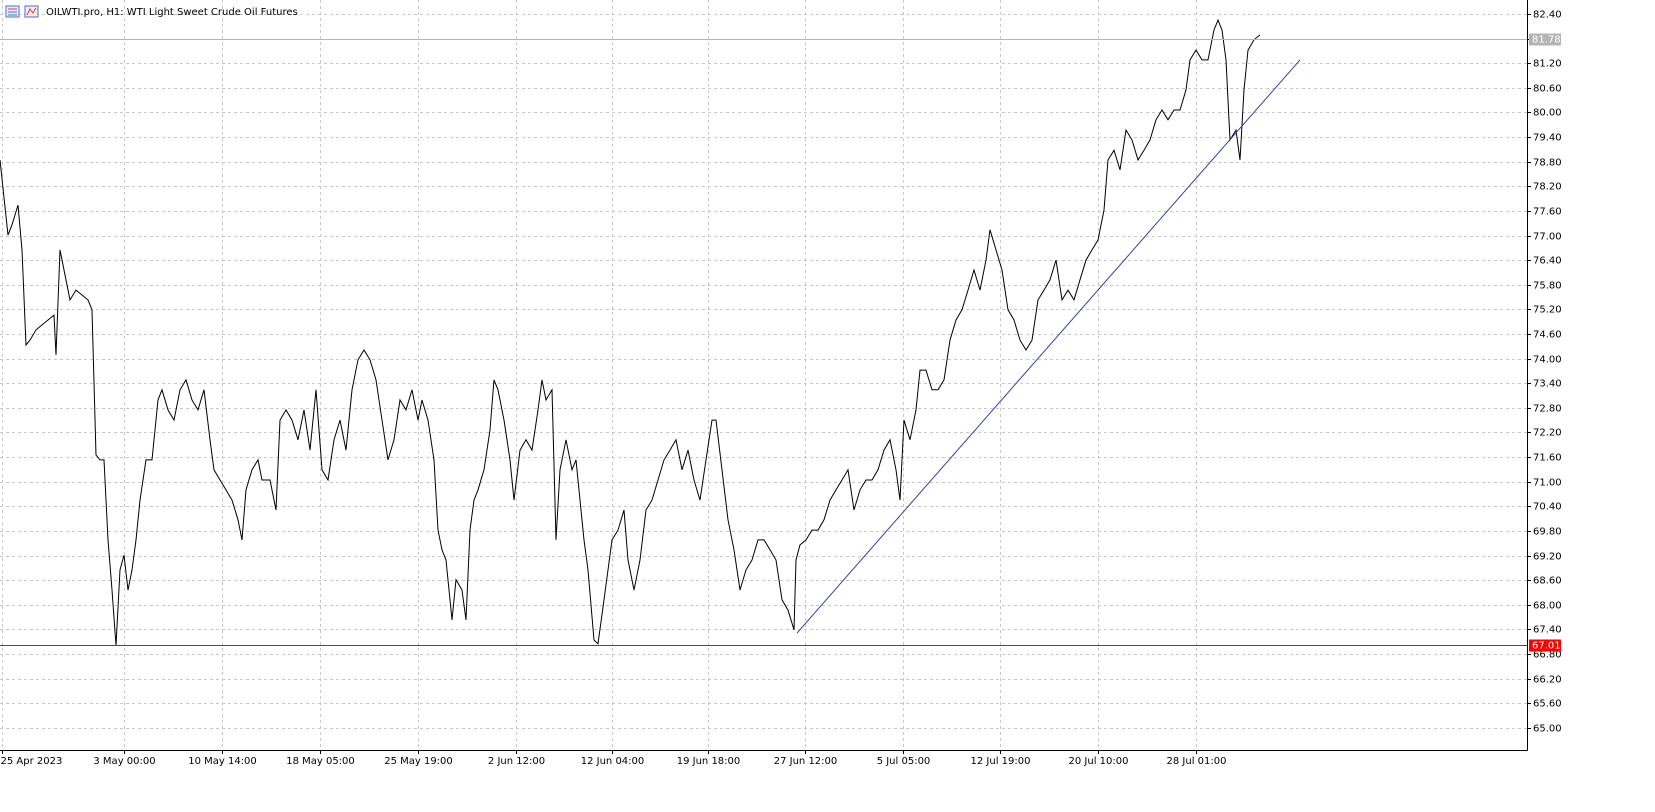 This screenshot has width=1655, height=812. What do you see at coordinates (1547, 655) in the screenshot?
I see `y-tick-label: 66.80` at bounding box center [1547, 655].